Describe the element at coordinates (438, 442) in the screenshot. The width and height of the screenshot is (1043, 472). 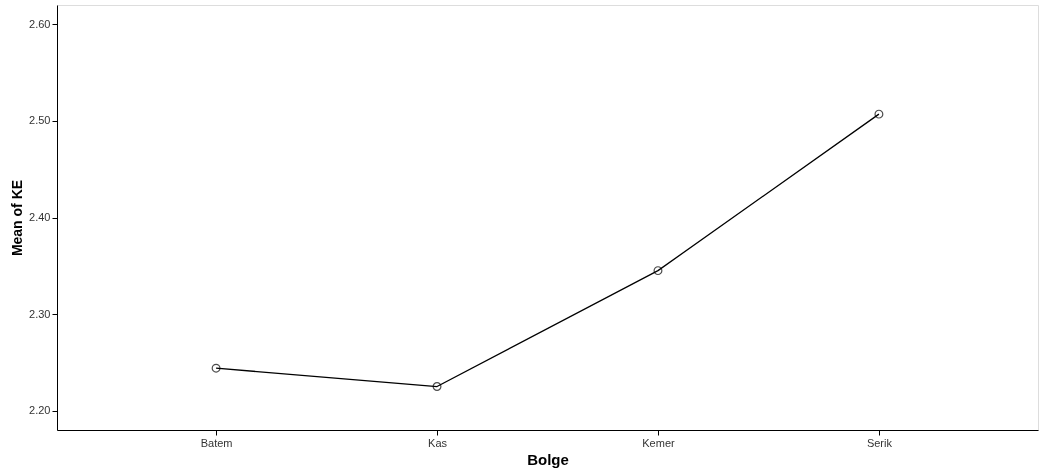
I see `x-tick-label: Kas` at that location.